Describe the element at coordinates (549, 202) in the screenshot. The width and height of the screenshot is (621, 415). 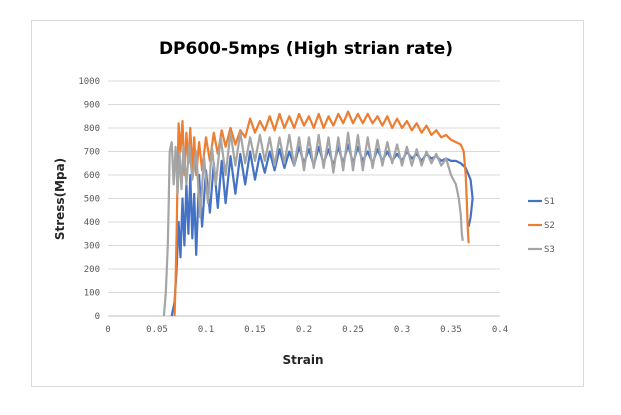
I see `legend-label-s1: S1` at that location.